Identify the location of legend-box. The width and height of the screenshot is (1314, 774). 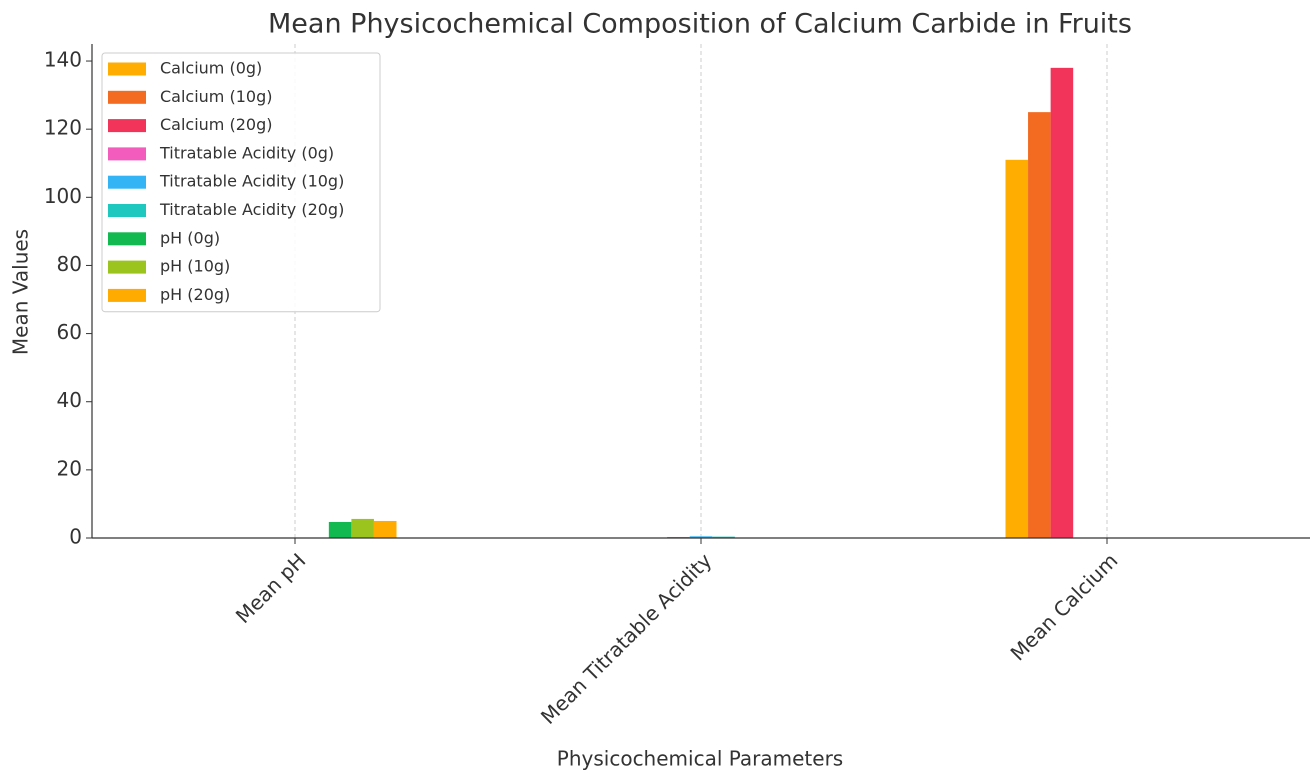
(241, 182).